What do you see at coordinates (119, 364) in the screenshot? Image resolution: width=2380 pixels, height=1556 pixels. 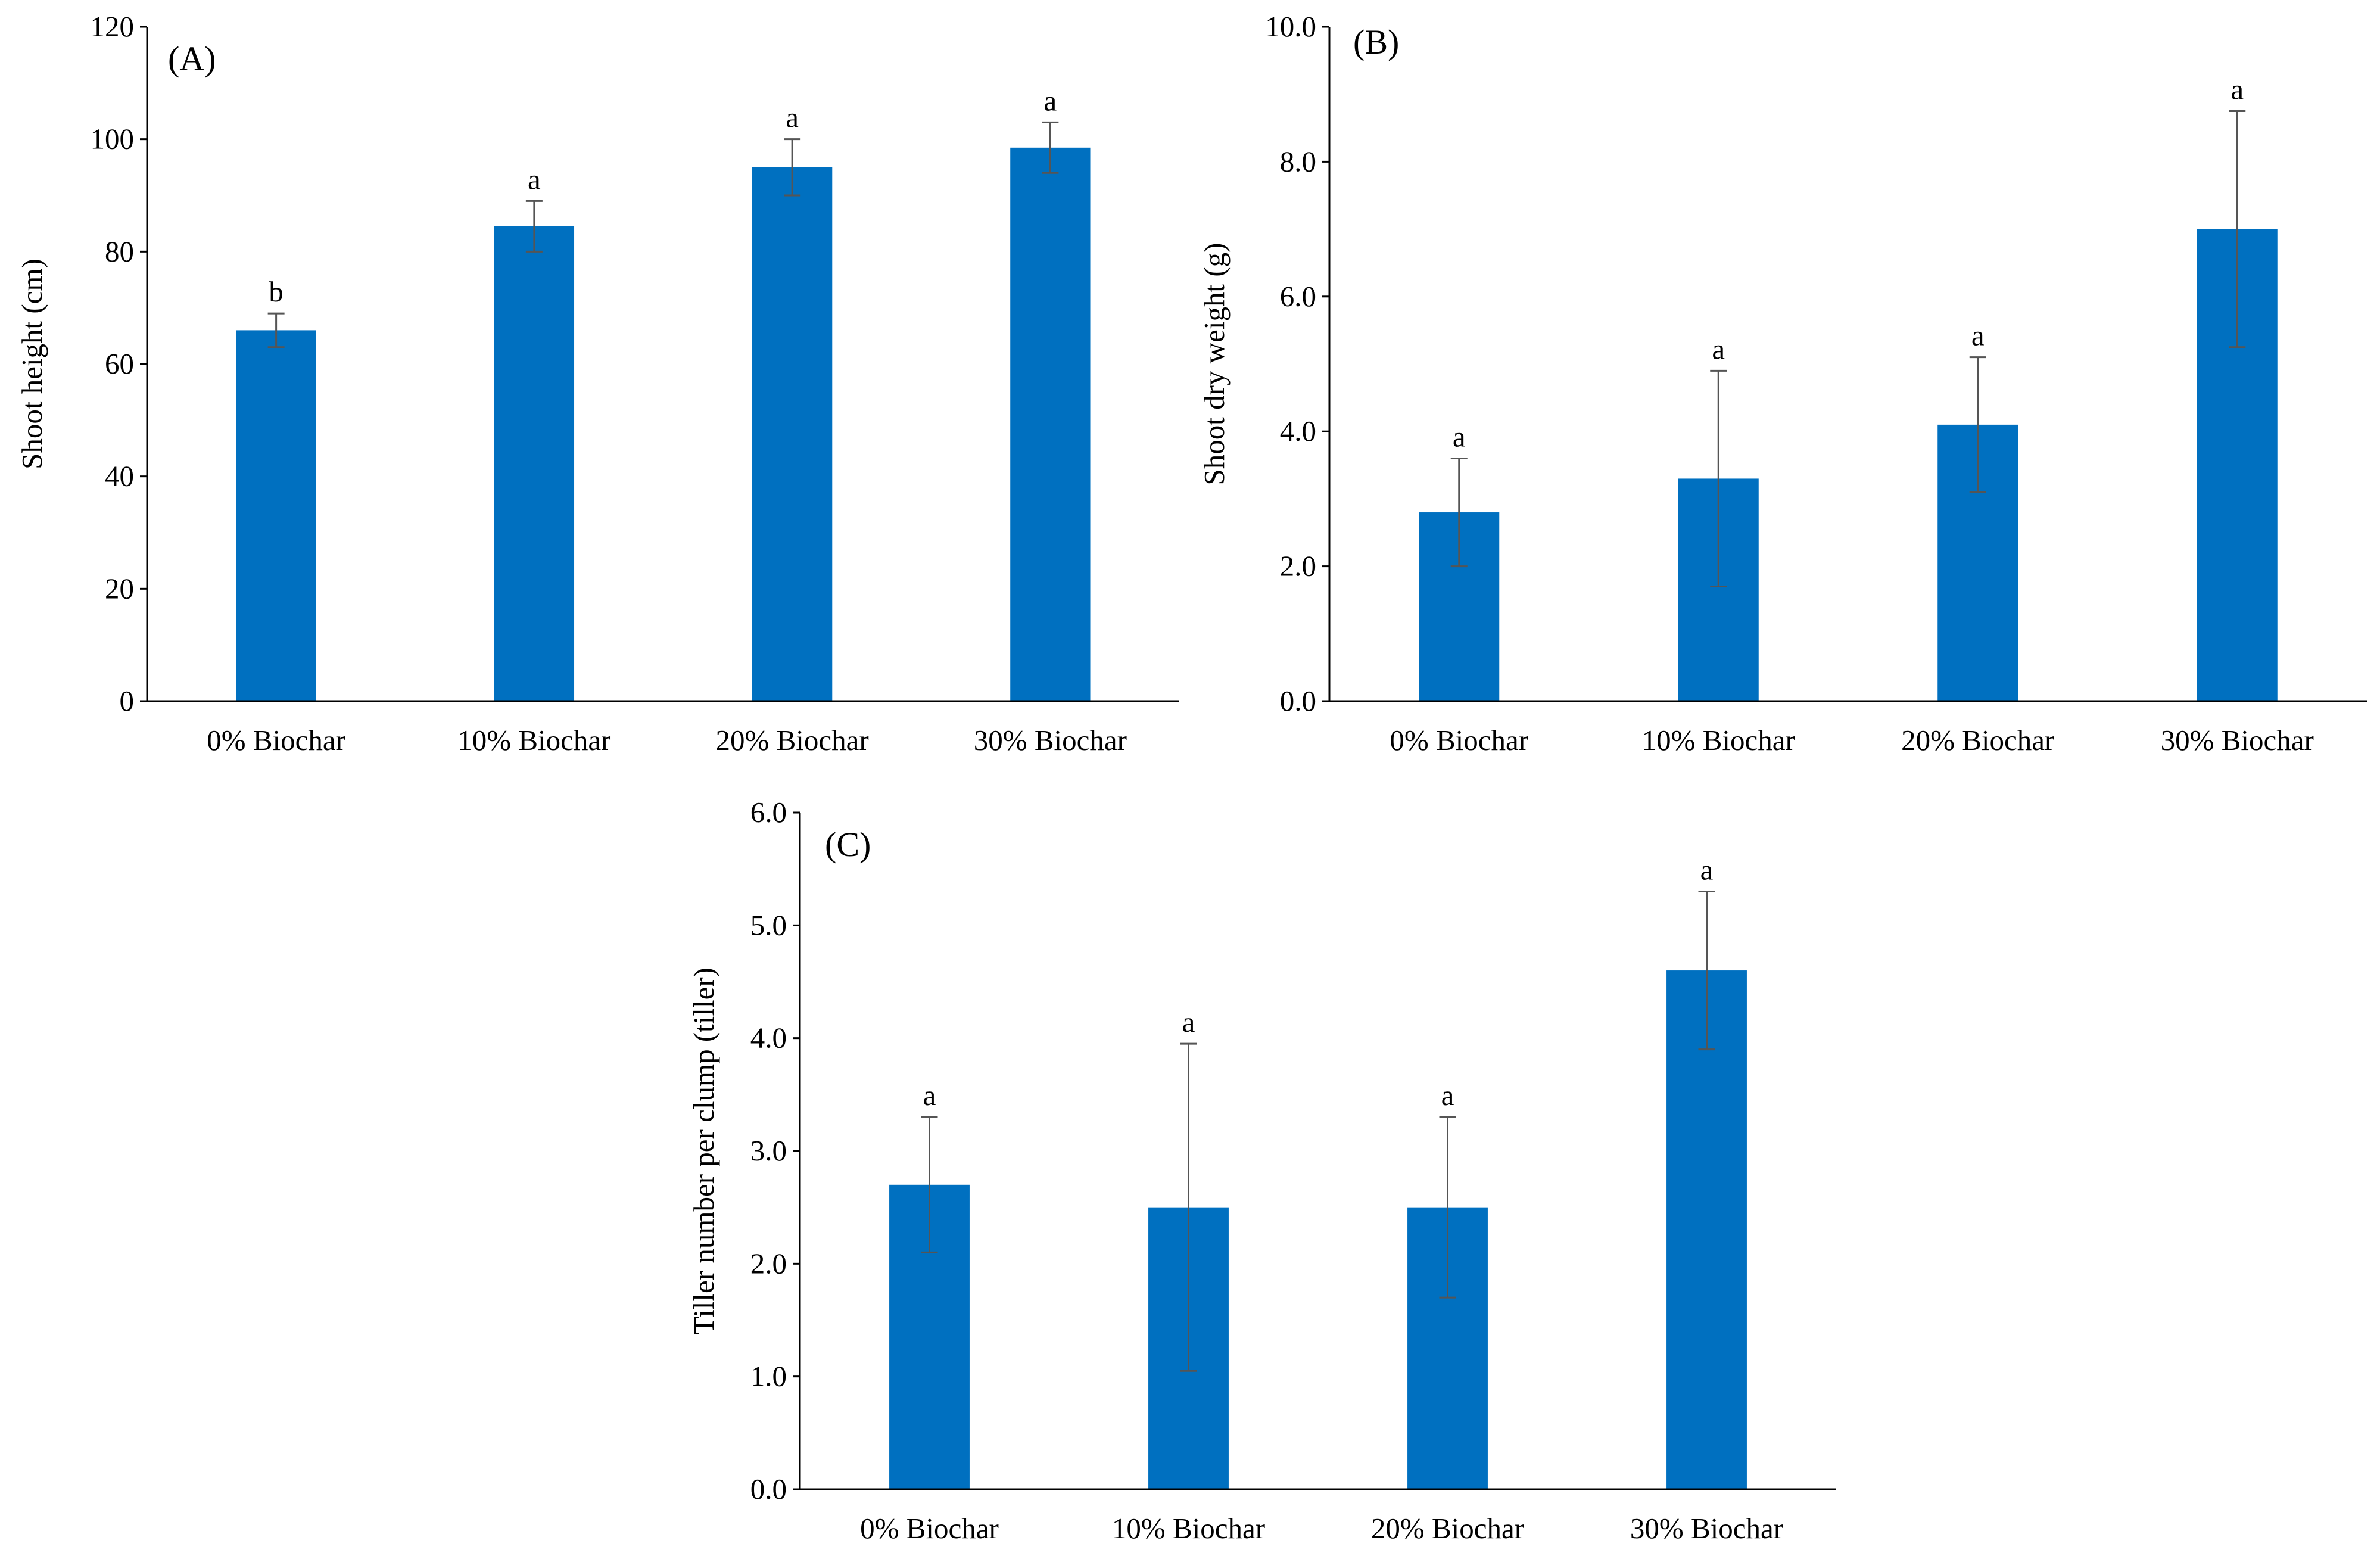 I see `y-tick-label: 60` at bounding box center [119, 364].